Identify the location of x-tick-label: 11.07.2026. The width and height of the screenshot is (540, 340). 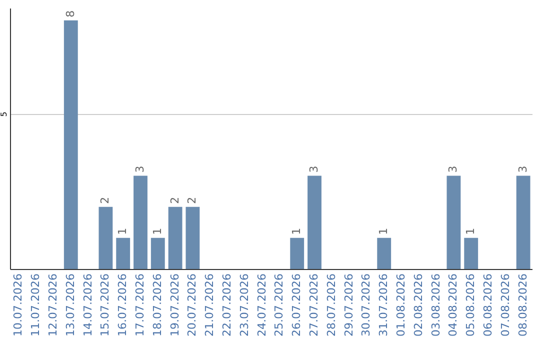
(35, 305).